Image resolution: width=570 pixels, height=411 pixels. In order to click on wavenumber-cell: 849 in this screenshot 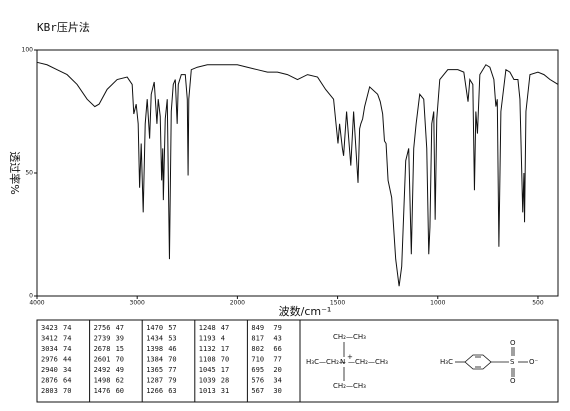, I will do `click(257, 328)`.